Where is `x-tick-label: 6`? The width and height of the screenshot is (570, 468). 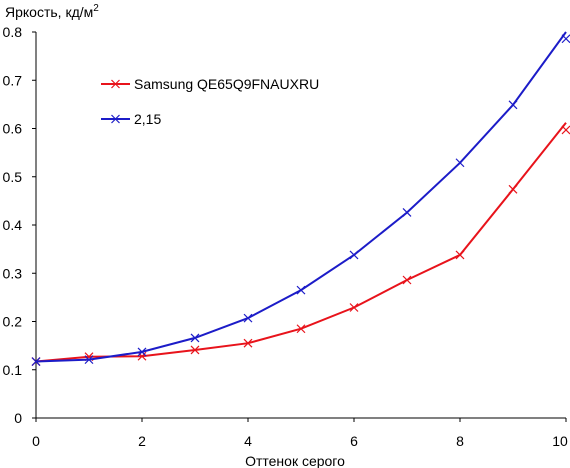
x-tick-label: 6 is located at coordinates (354, 441).